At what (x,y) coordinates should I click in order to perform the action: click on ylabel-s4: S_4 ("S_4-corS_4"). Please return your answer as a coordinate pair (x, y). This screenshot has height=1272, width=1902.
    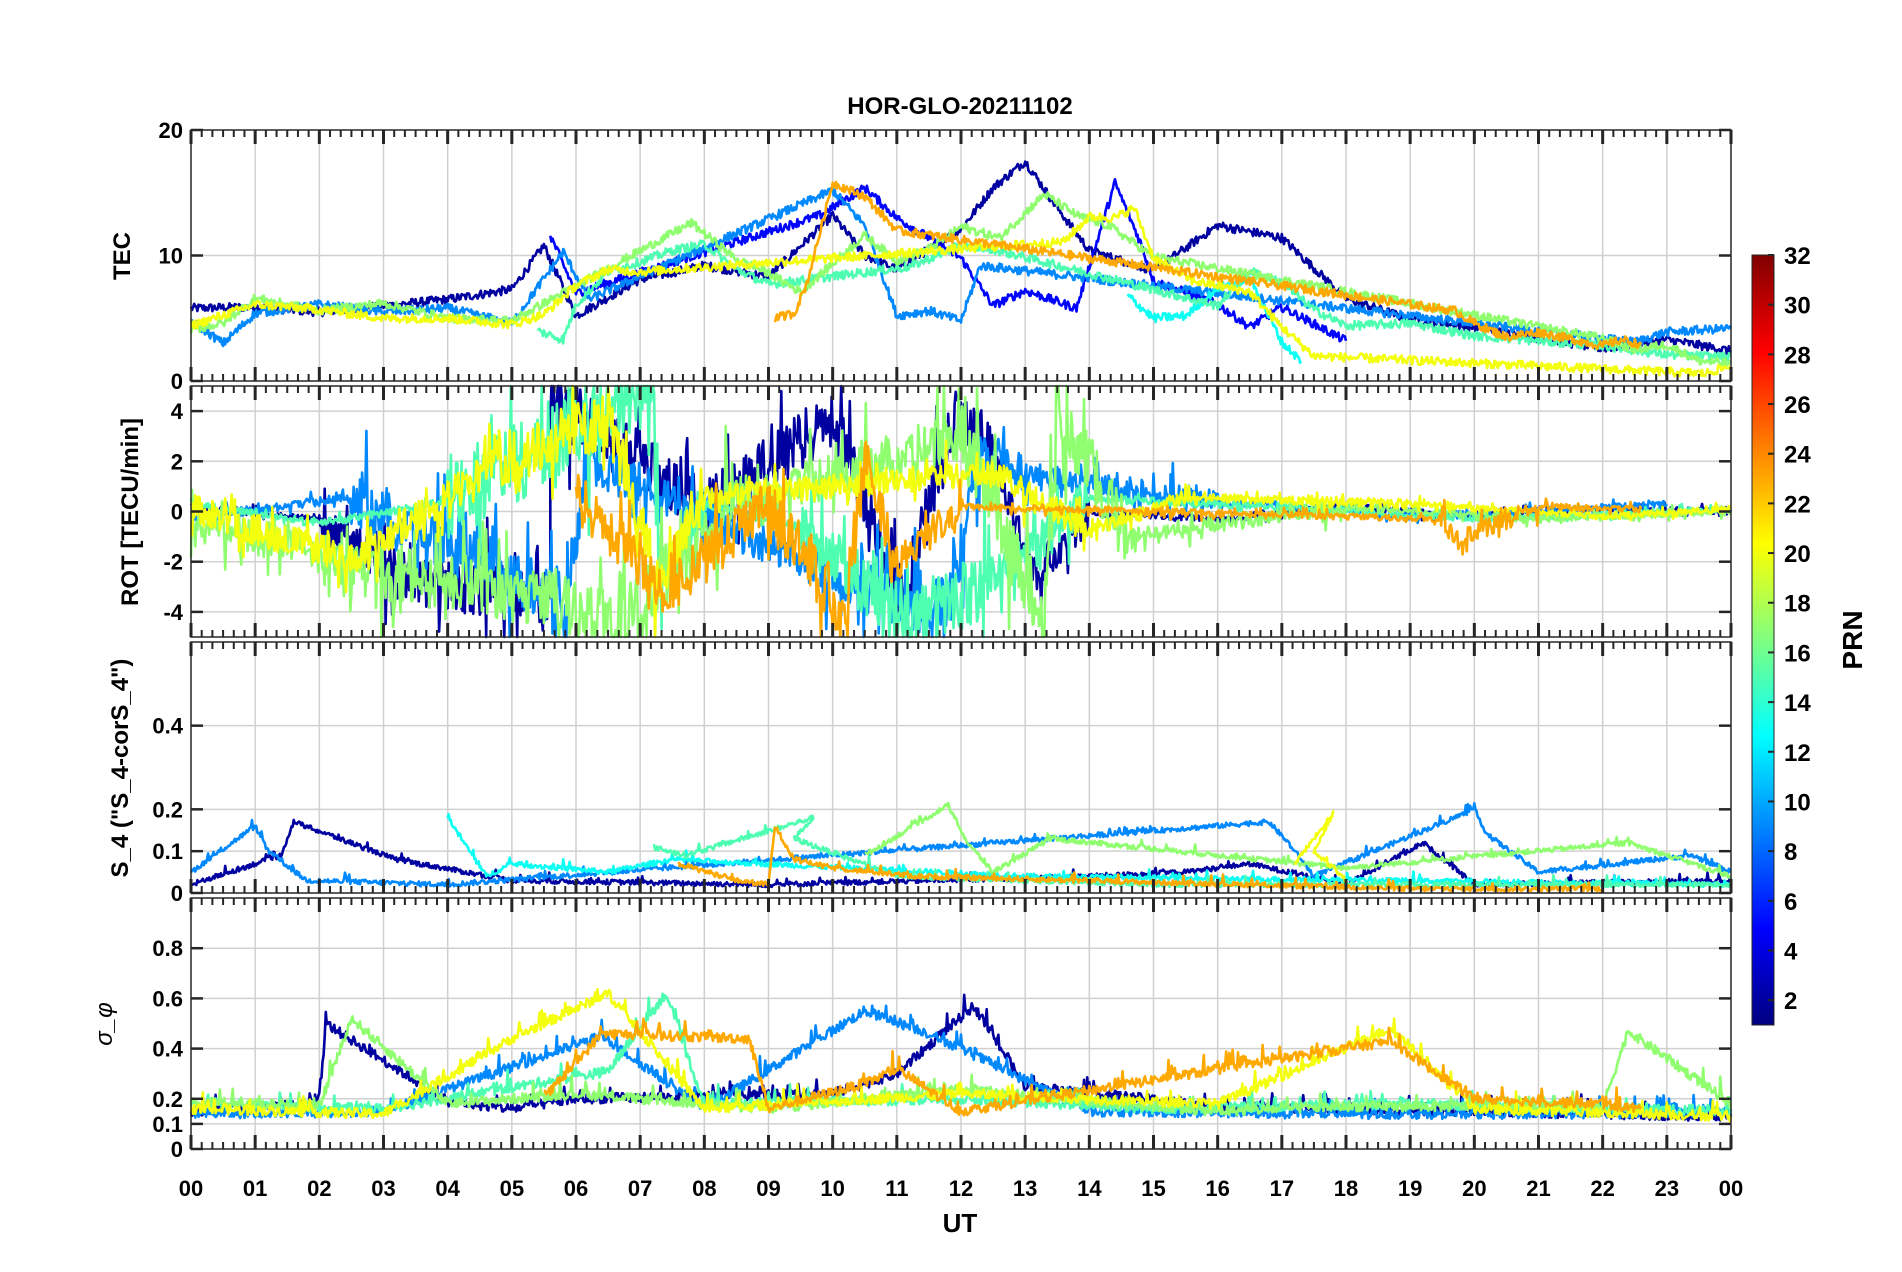
    Looking at the image, I should click on (120, 768).